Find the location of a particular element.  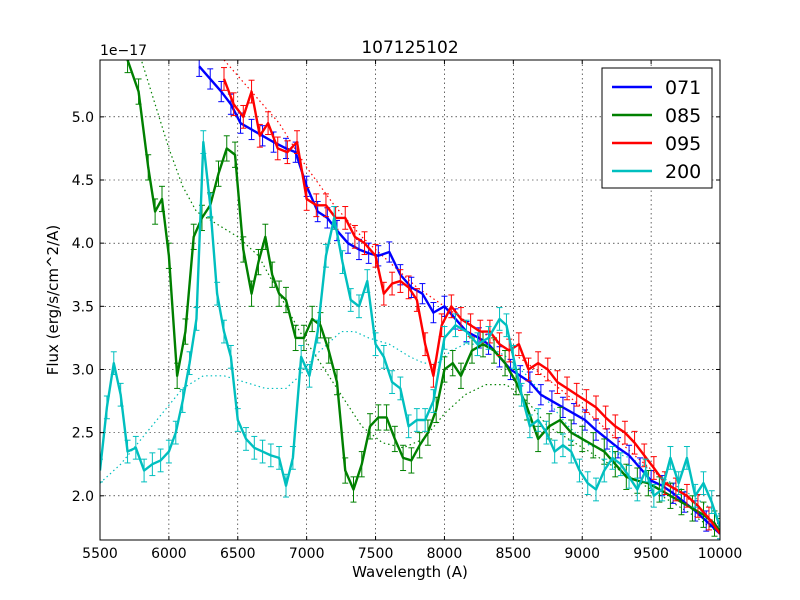

x-axis-label: Wavelength (A) is located at coordinates (410, 572).